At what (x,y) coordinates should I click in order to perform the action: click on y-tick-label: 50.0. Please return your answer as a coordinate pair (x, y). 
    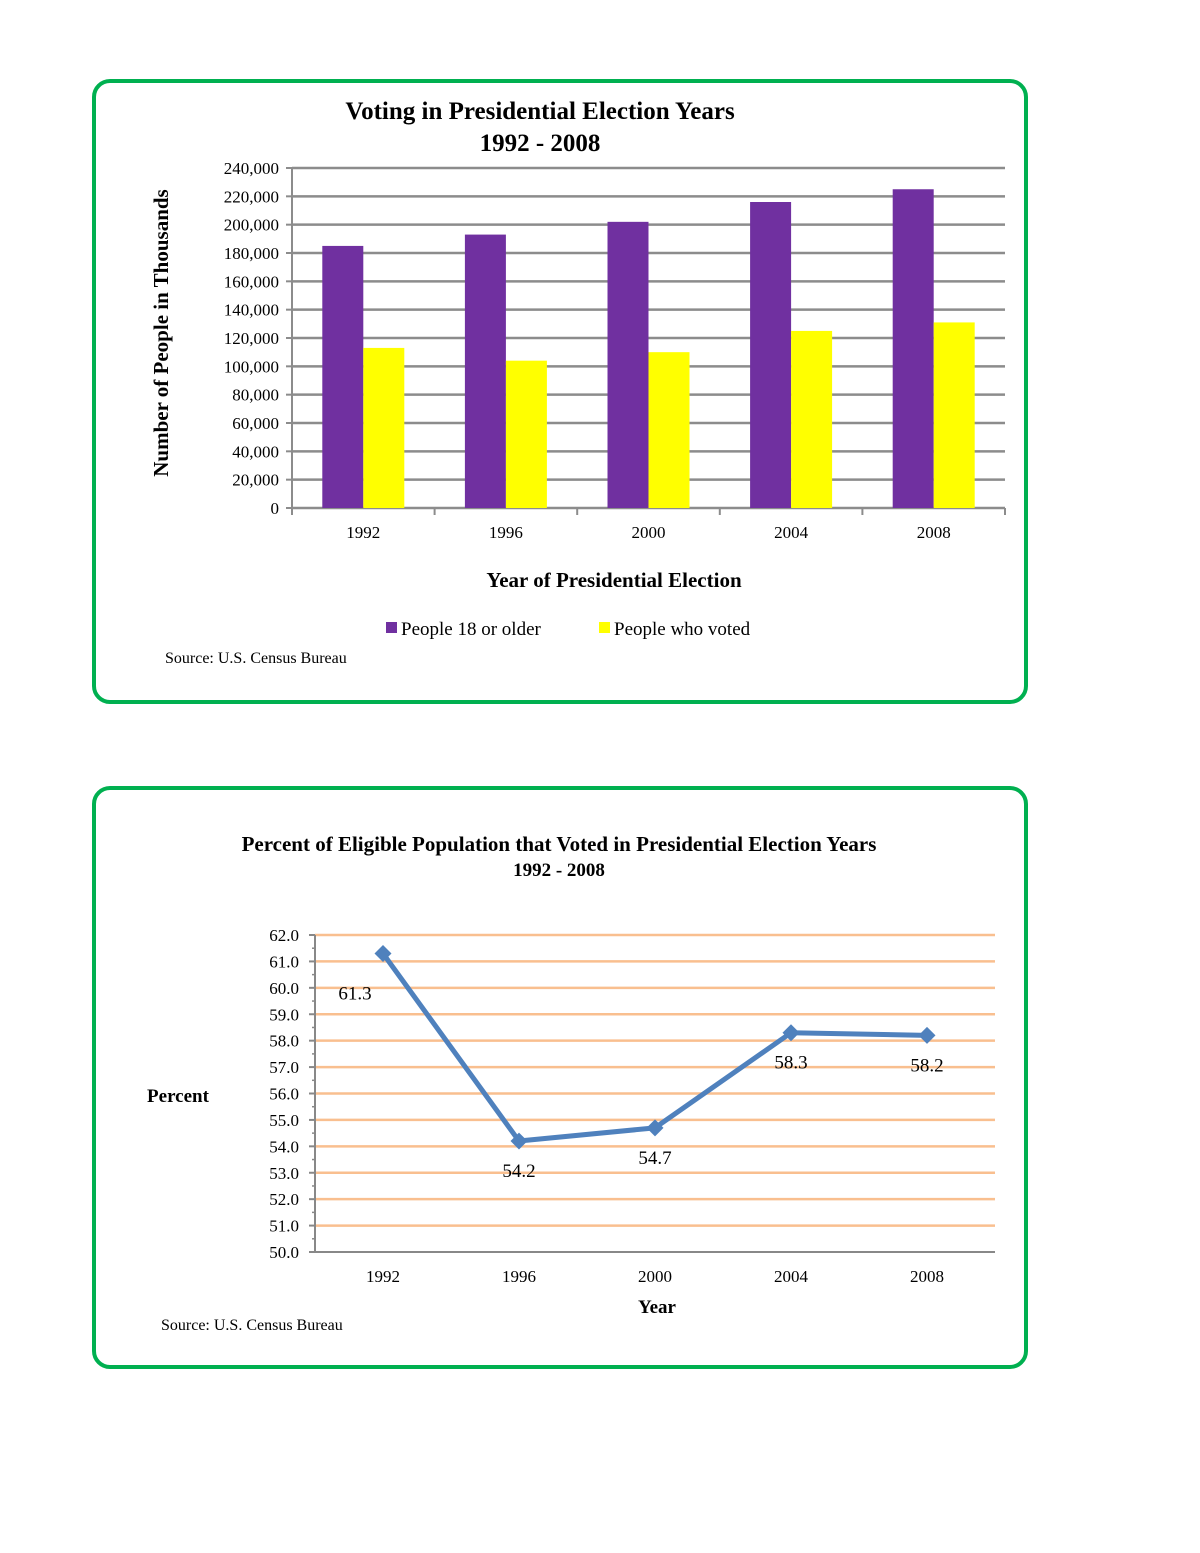
    Looking at the image, I should click on (284, 1252).